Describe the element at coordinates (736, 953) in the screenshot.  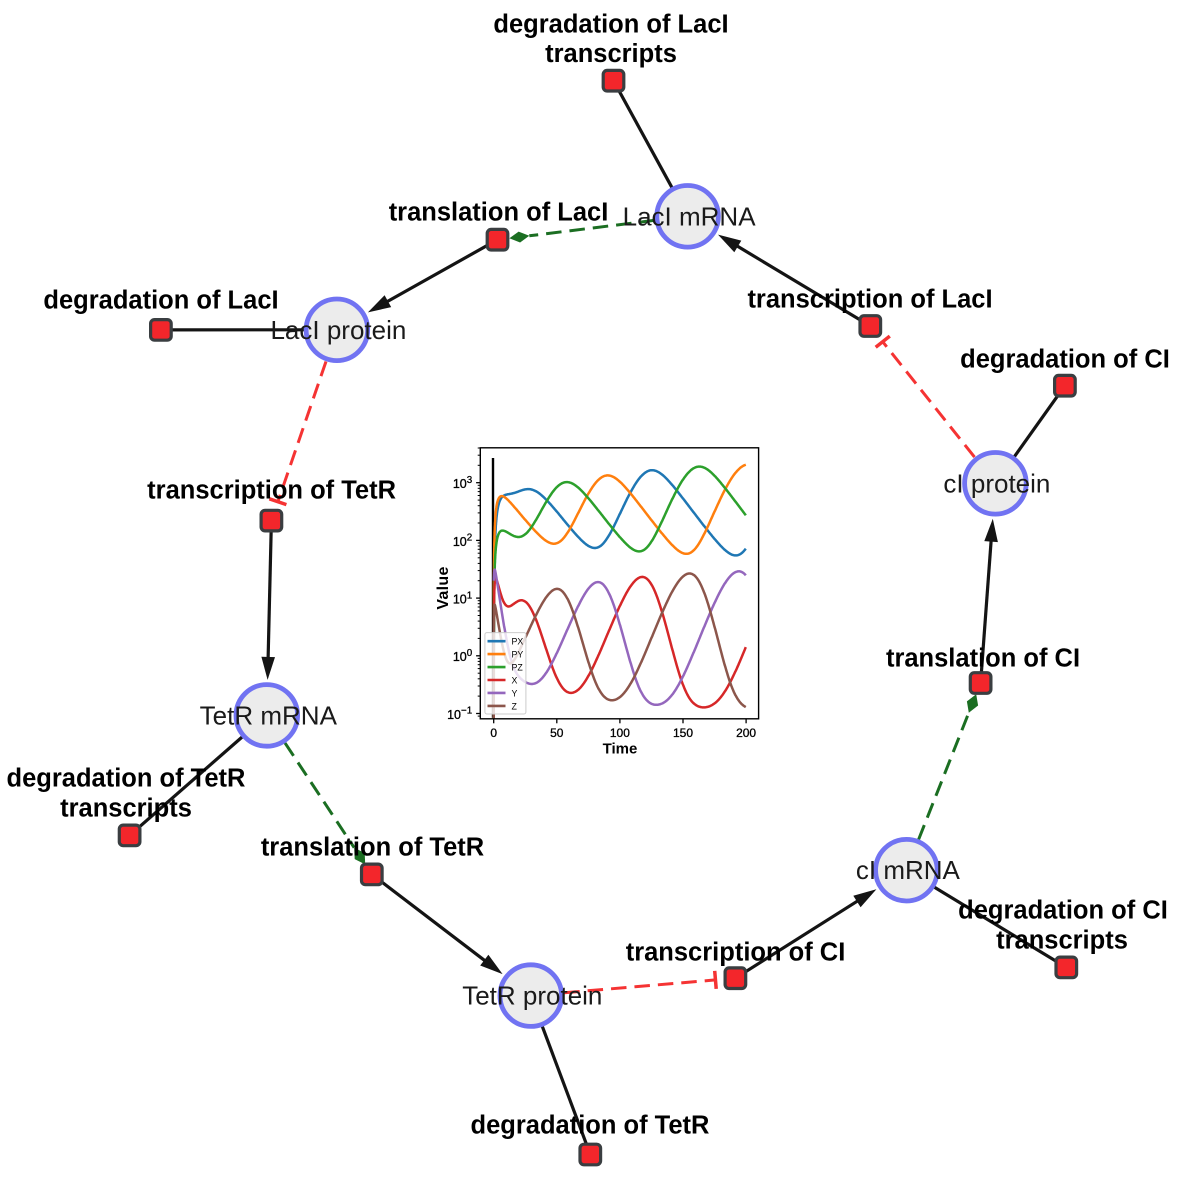
I see `svg-text: transcription of CI` at that location.